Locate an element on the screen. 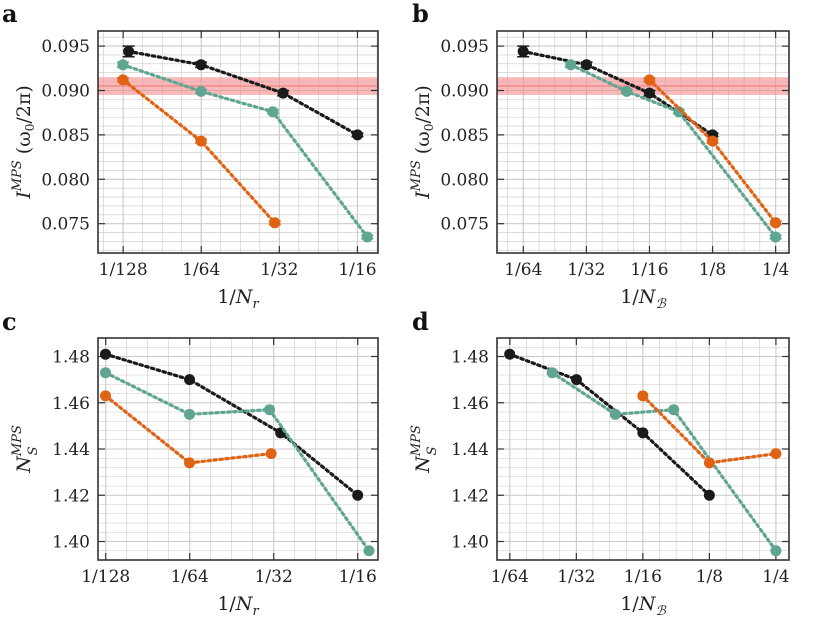  panel-a-letter: a is located at coordinates (10, 14).